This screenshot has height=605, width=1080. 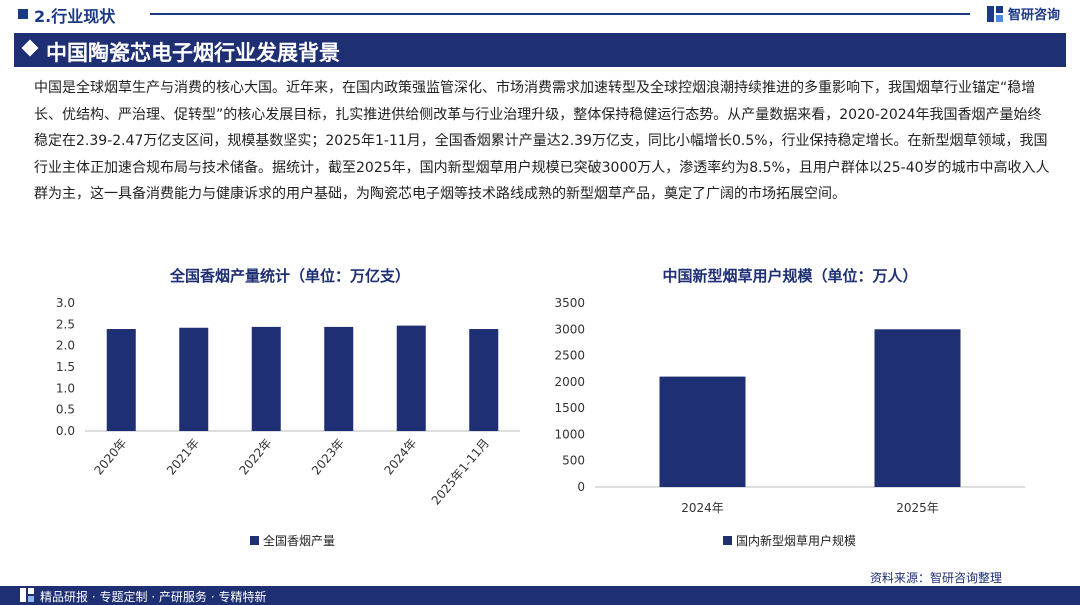 I want to click on section-title: 2.行业现状, so click(x=75, y=16).